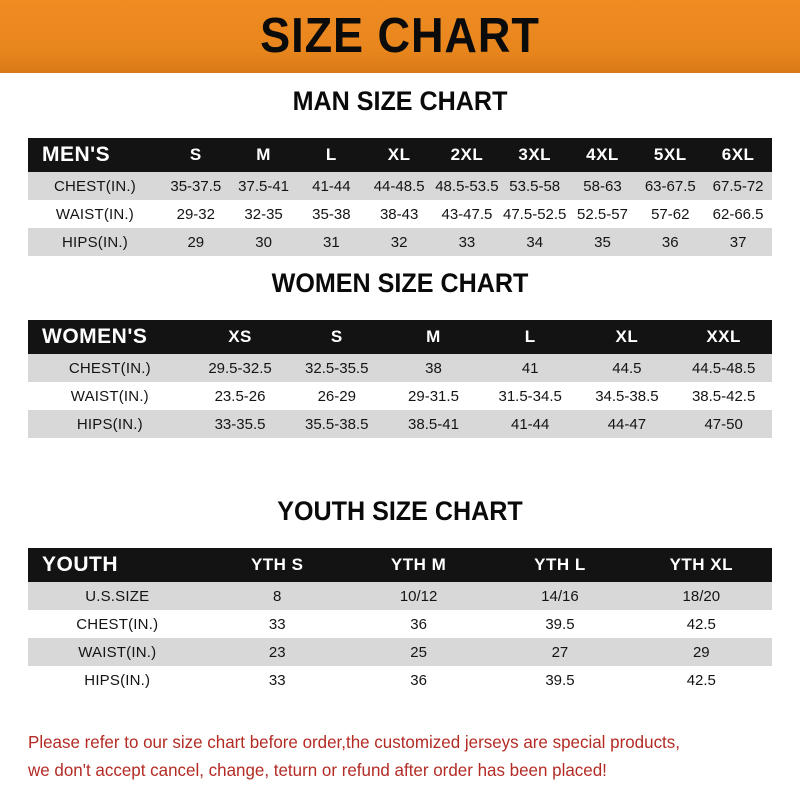 The height and width of the screenshot is (800, 800). Describe the element at coordinates (336, 396) in the screenshot. I see `measurement-cell: 26-29` at that location.